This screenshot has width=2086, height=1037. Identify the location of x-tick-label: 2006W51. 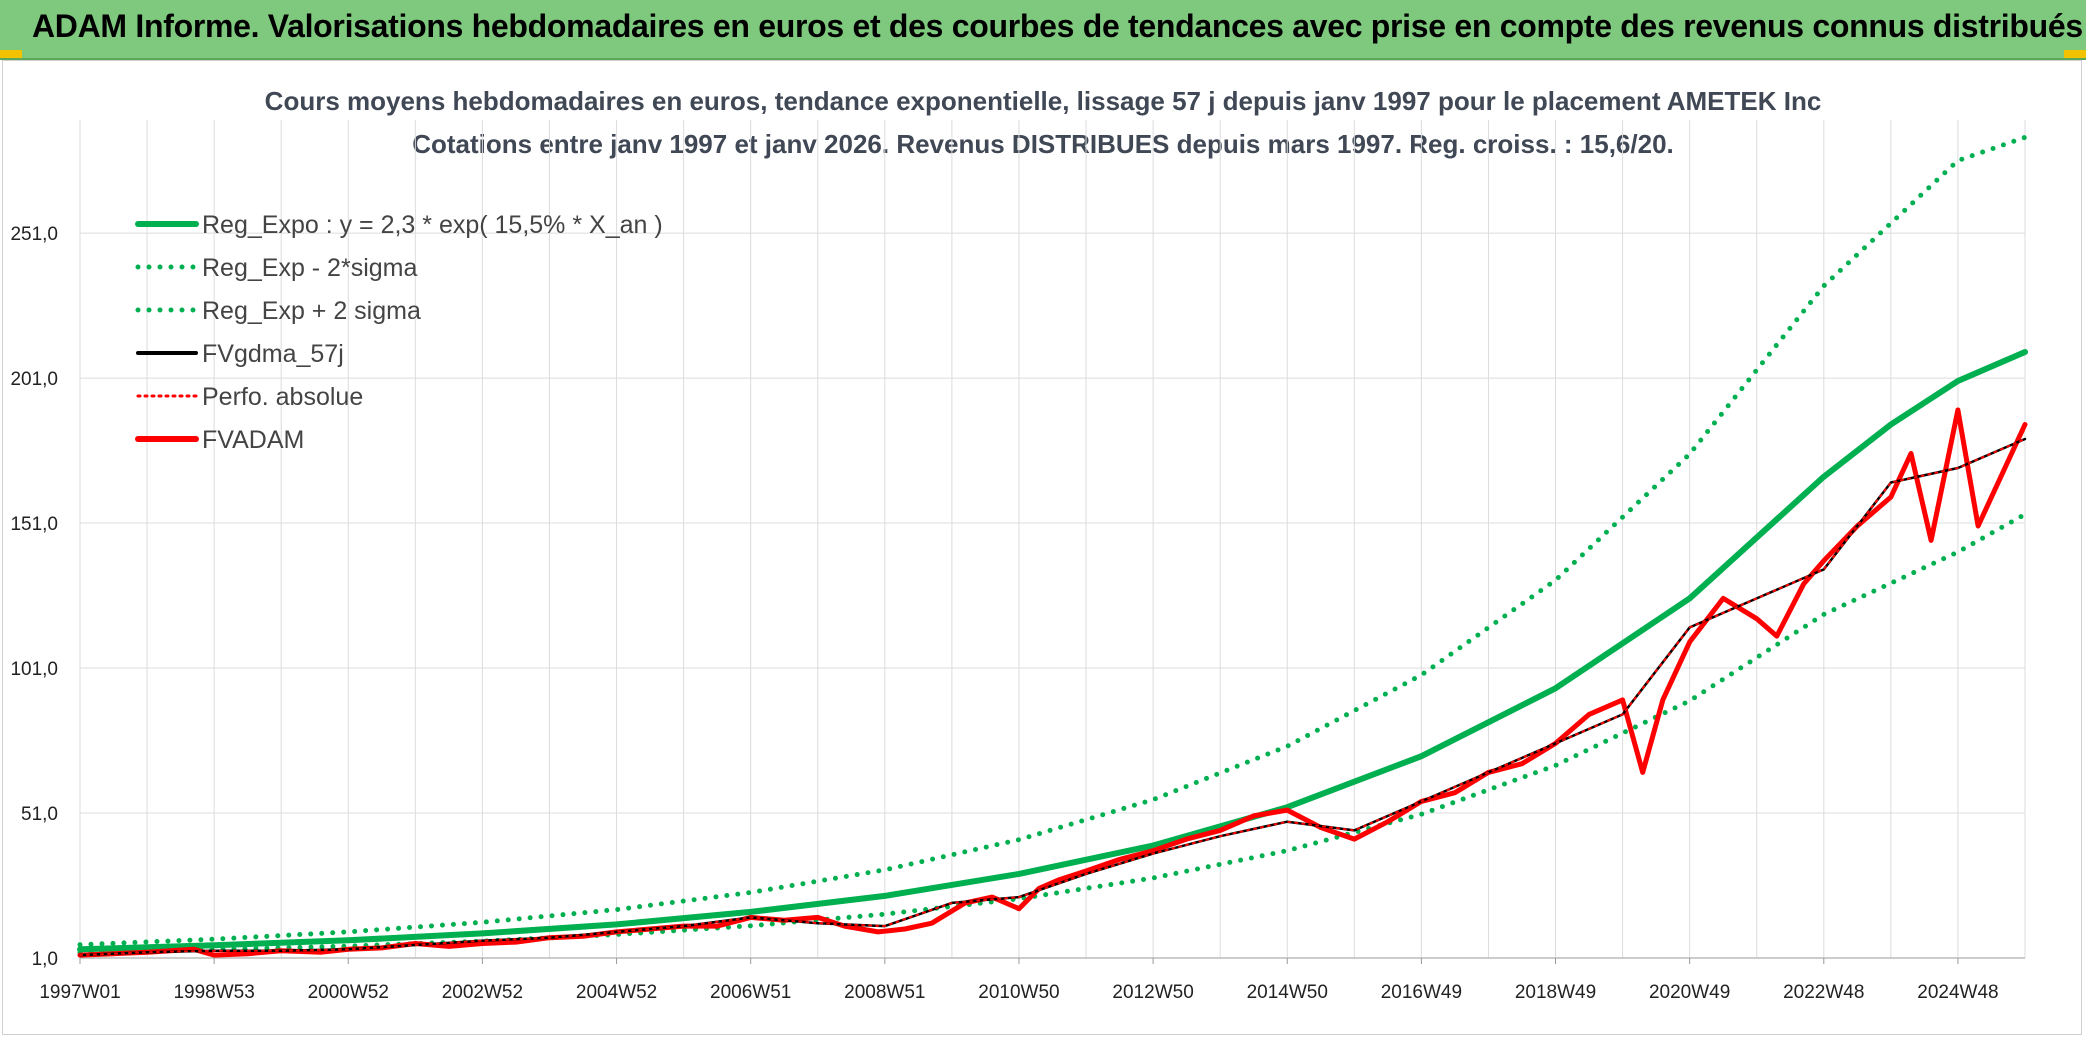
(750, 992).